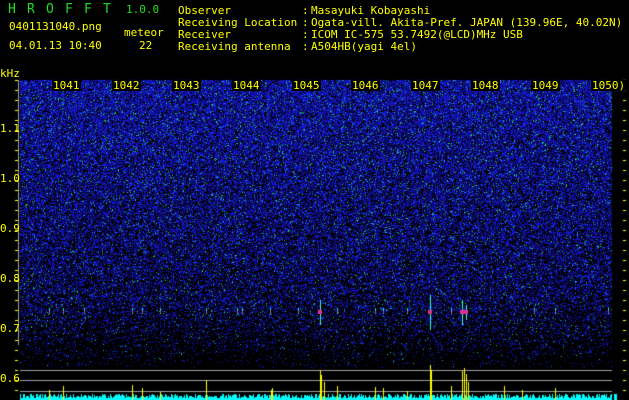 The image size is (629, 400). Describe the element at coordinates (10, 278) in the screenshot. I see `y-label: 0.8` at that location.